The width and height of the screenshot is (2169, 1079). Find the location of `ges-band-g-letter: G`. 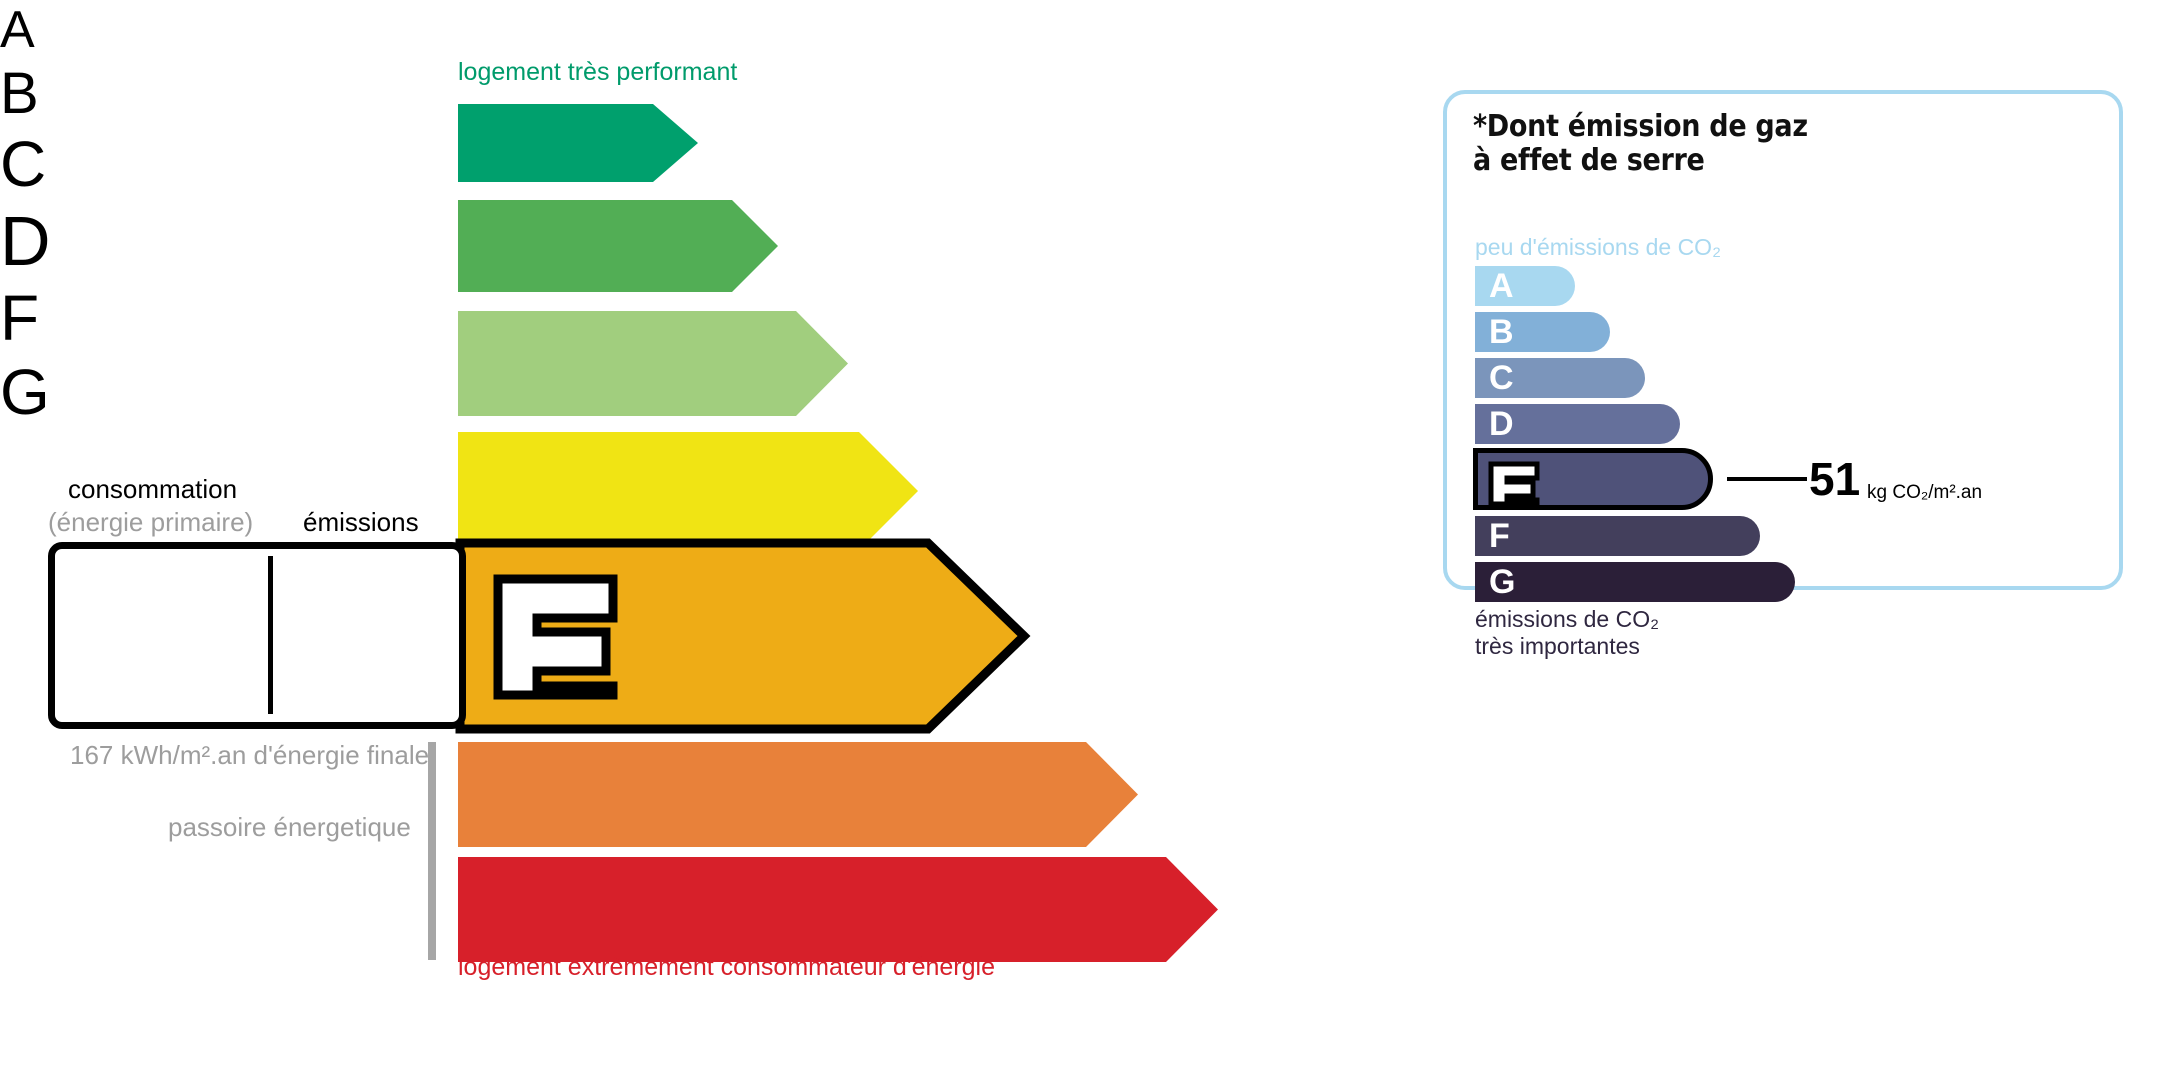

ges-band-g-letter: G is located at coordinates (1502, 582).